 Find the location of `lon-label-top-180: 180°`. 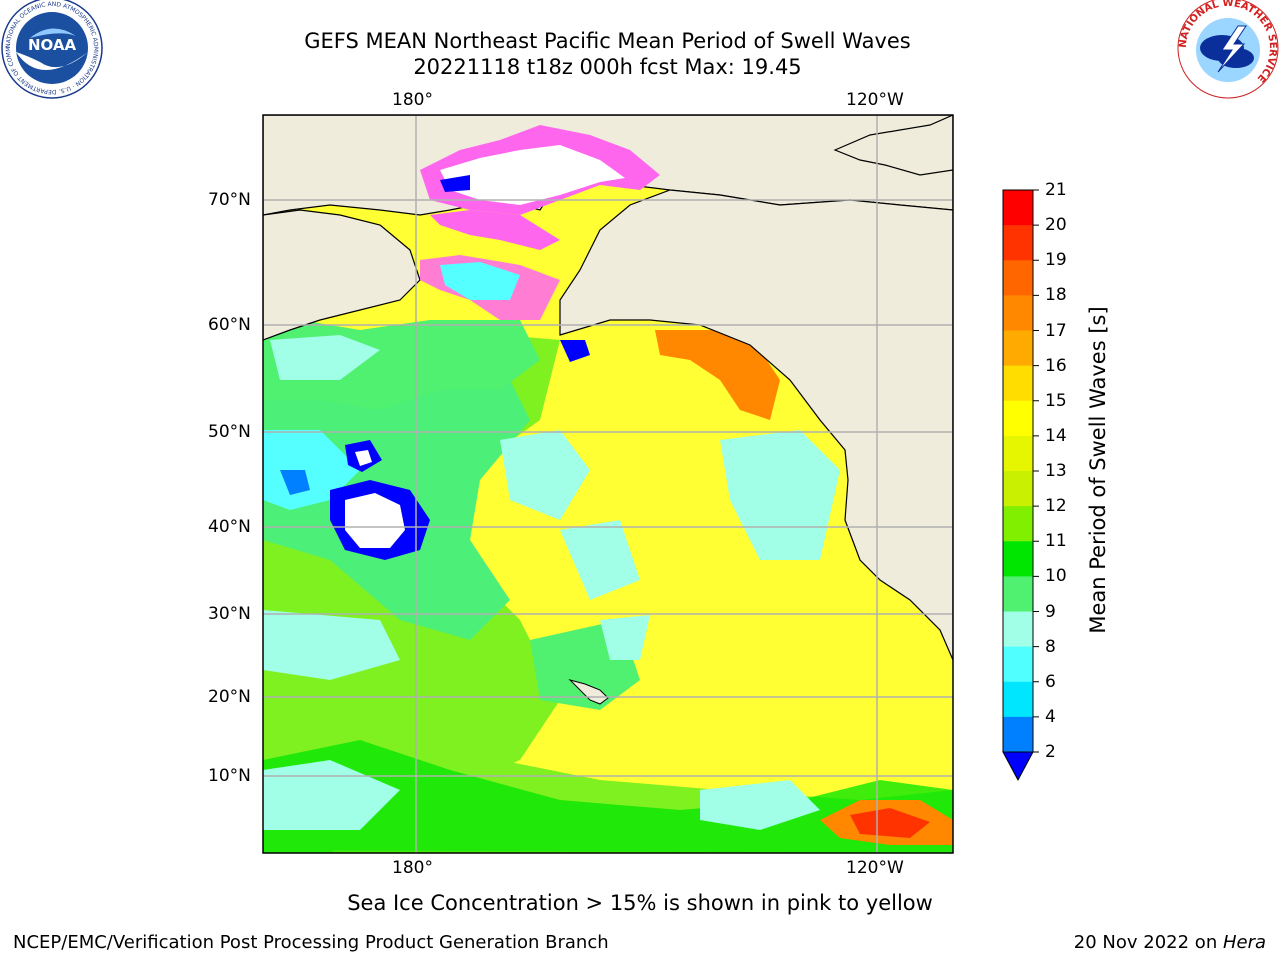

lon-label-top-180: 180° is located at coordinates (412, 100).